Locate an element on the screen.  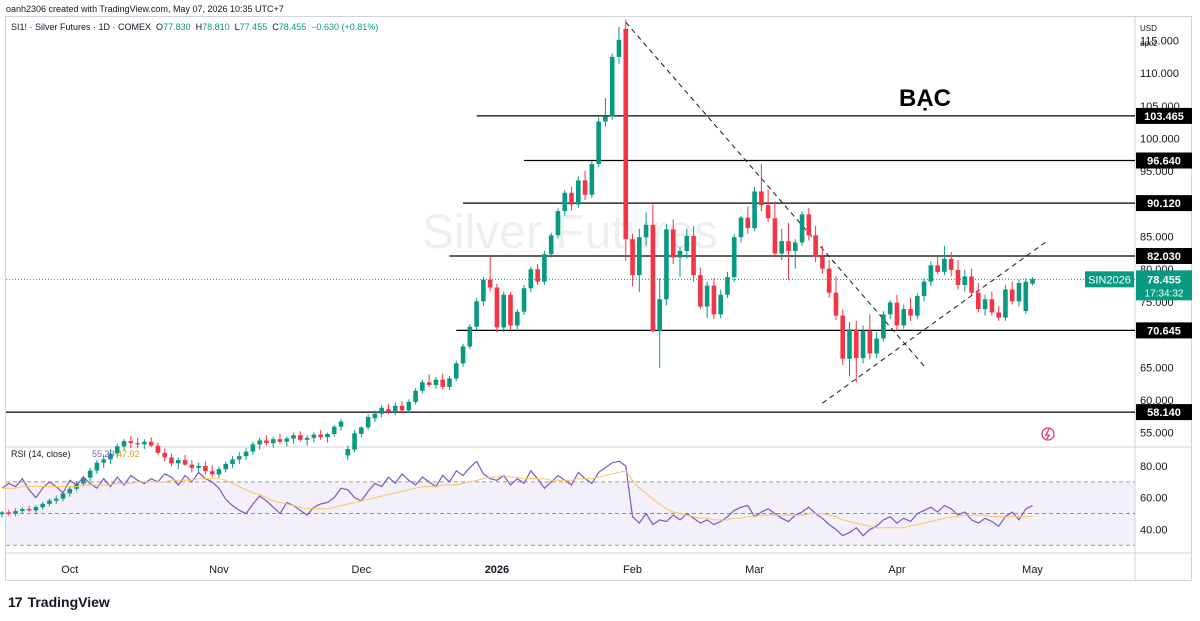
symbol-badge-label: SIN2026 is located at coordinates (1109, 280).